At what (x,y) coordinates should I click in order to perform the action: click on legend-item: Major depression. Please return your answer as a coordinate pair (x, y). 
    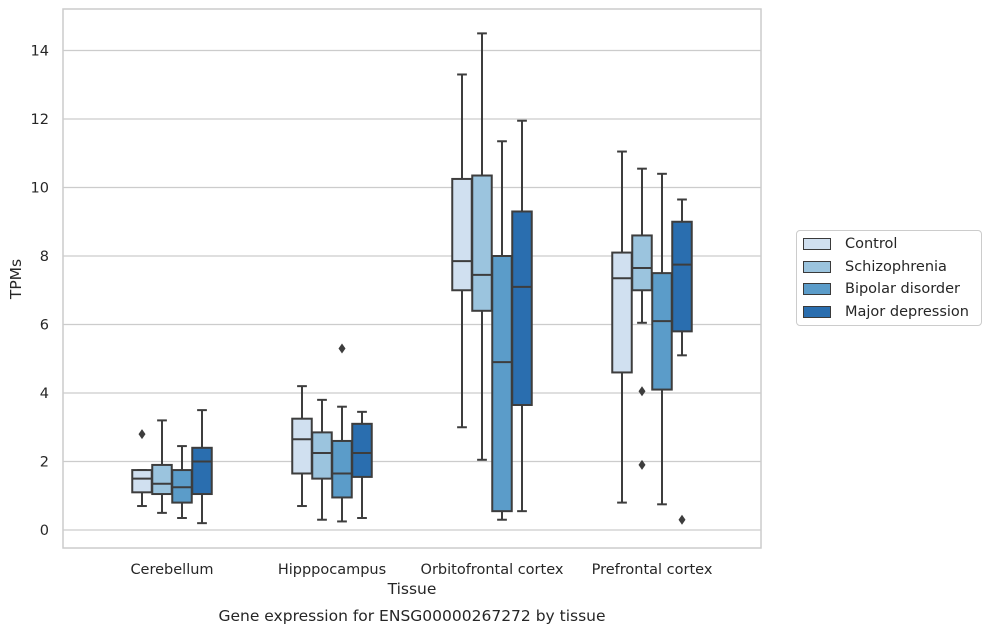
    Looking at the image, I should click on (886, 312).